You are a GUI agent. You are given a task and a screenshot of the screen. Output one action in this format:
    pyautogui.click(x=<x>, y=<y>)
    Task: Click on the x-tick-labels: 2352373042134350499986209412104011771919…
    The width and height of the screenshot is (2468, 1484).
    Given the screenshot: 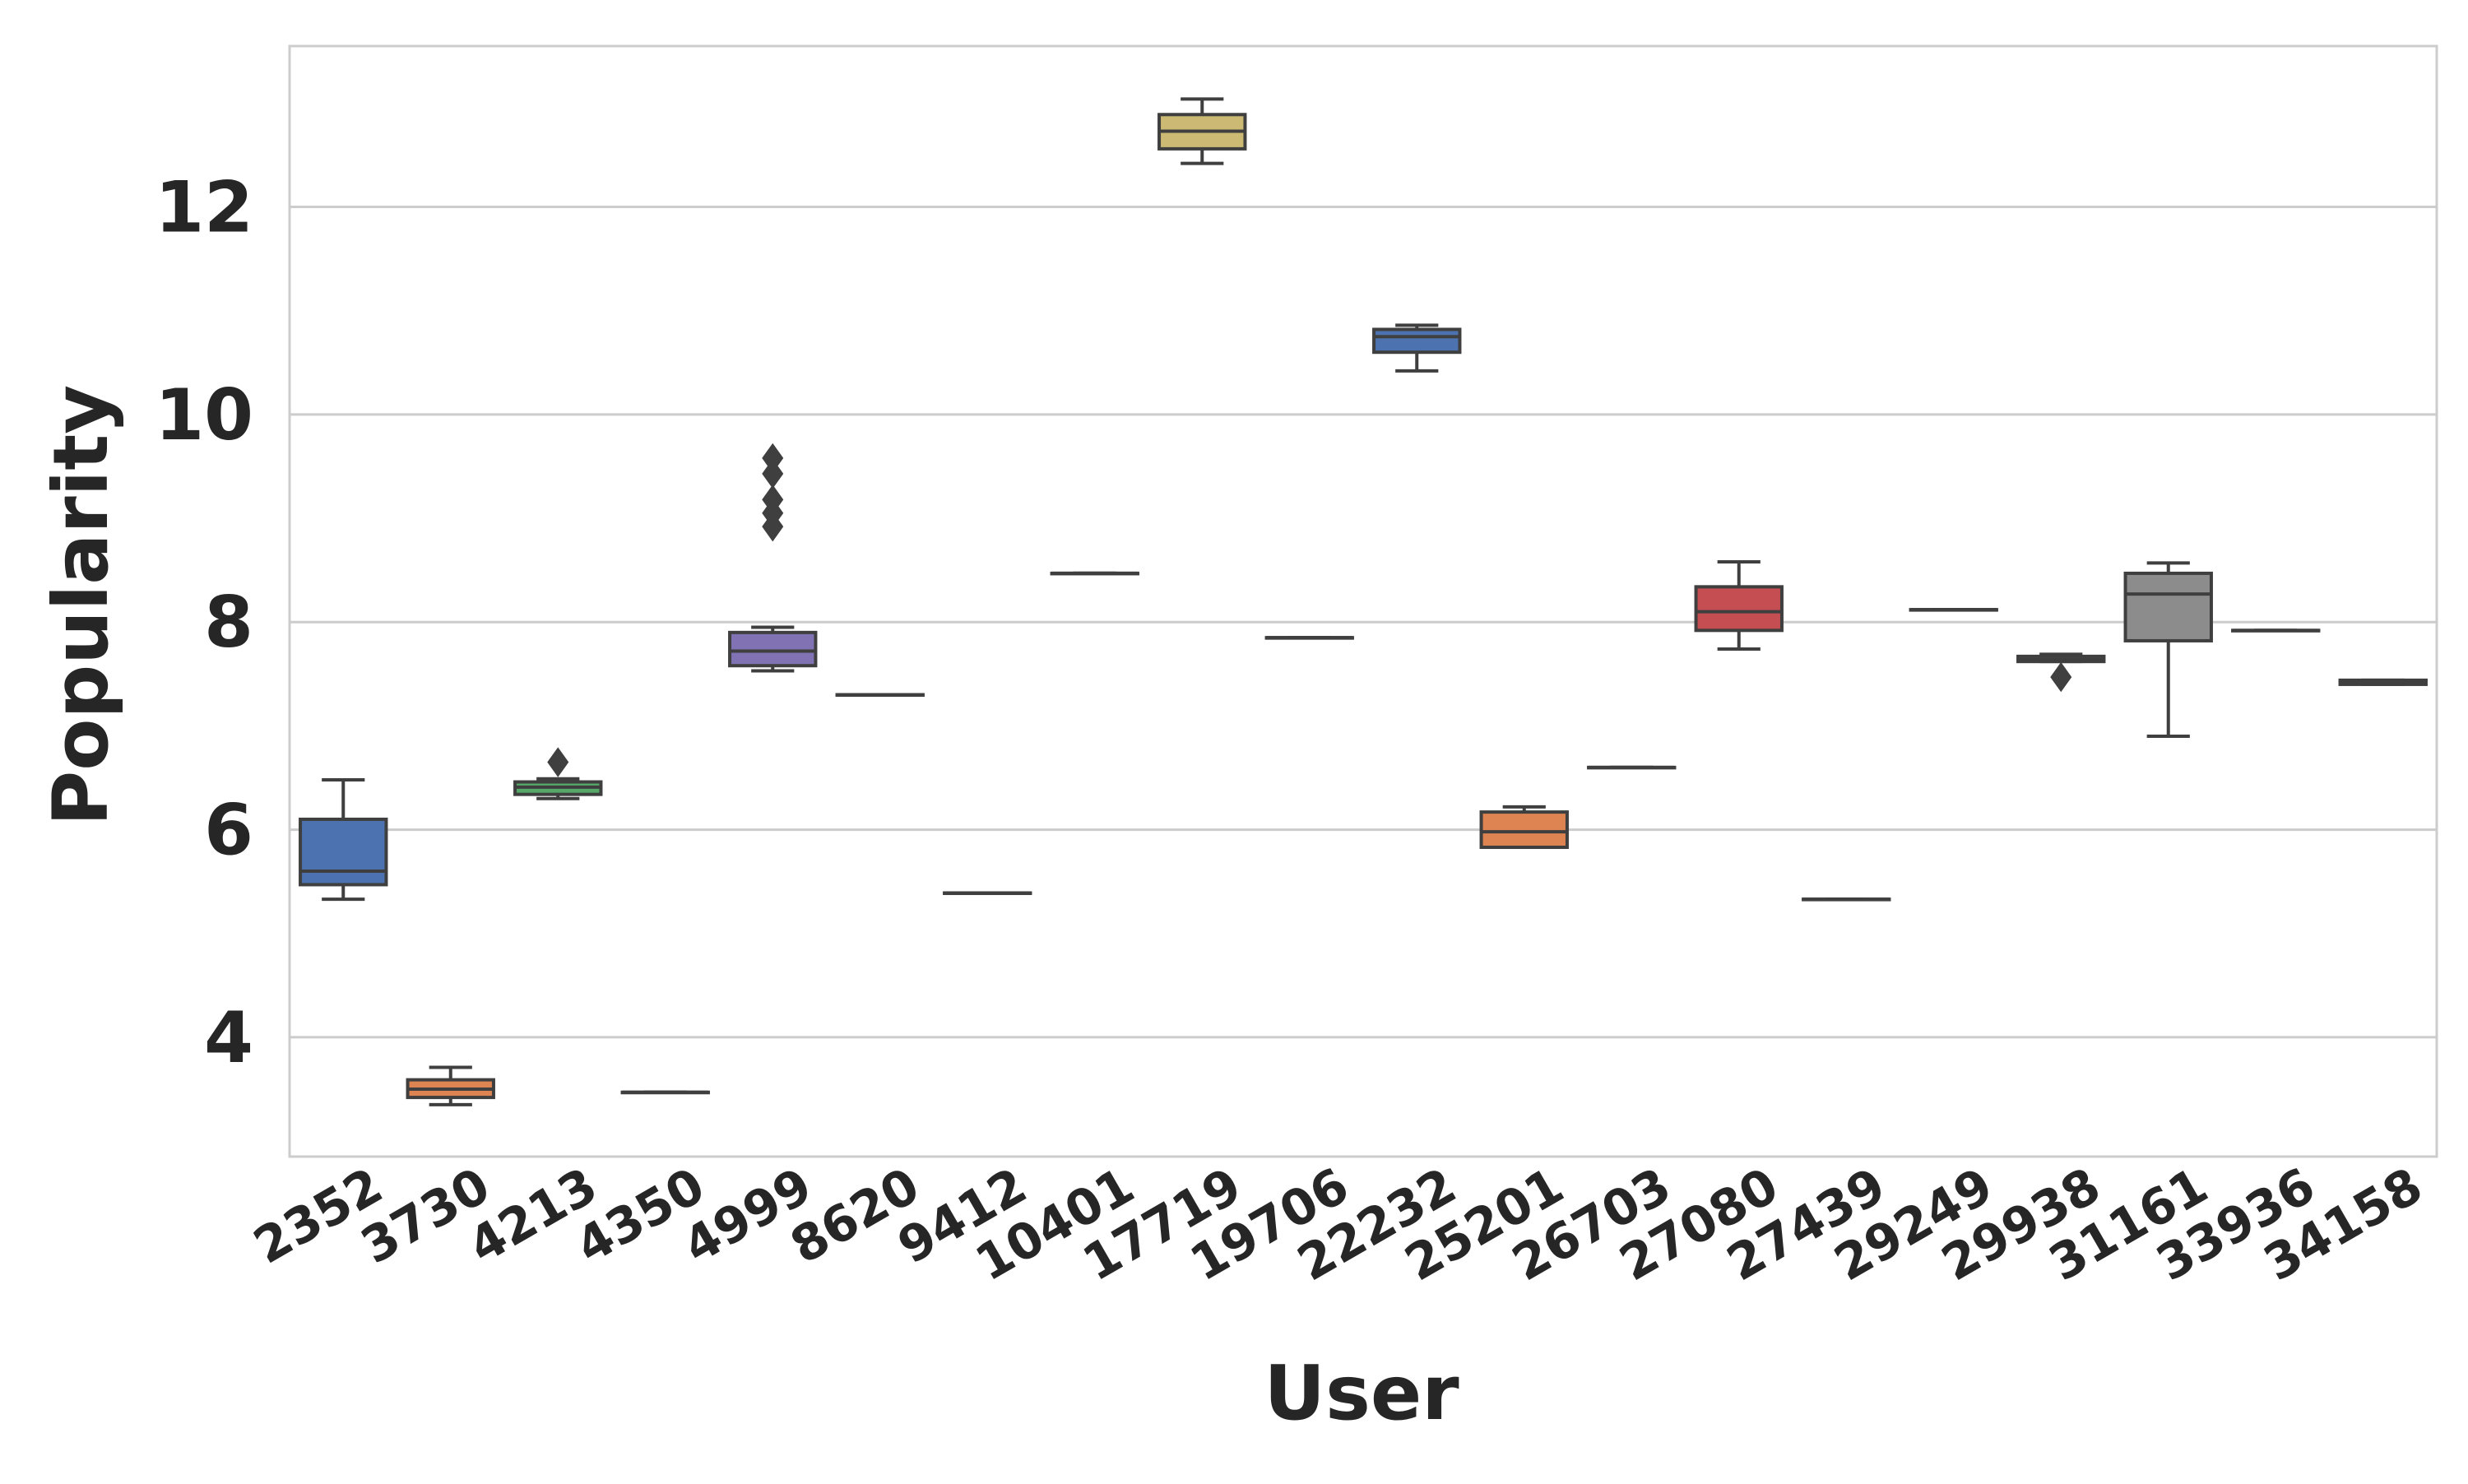 What is the action you would take?
    pyautogui.click(x=1338, y=1224)
    